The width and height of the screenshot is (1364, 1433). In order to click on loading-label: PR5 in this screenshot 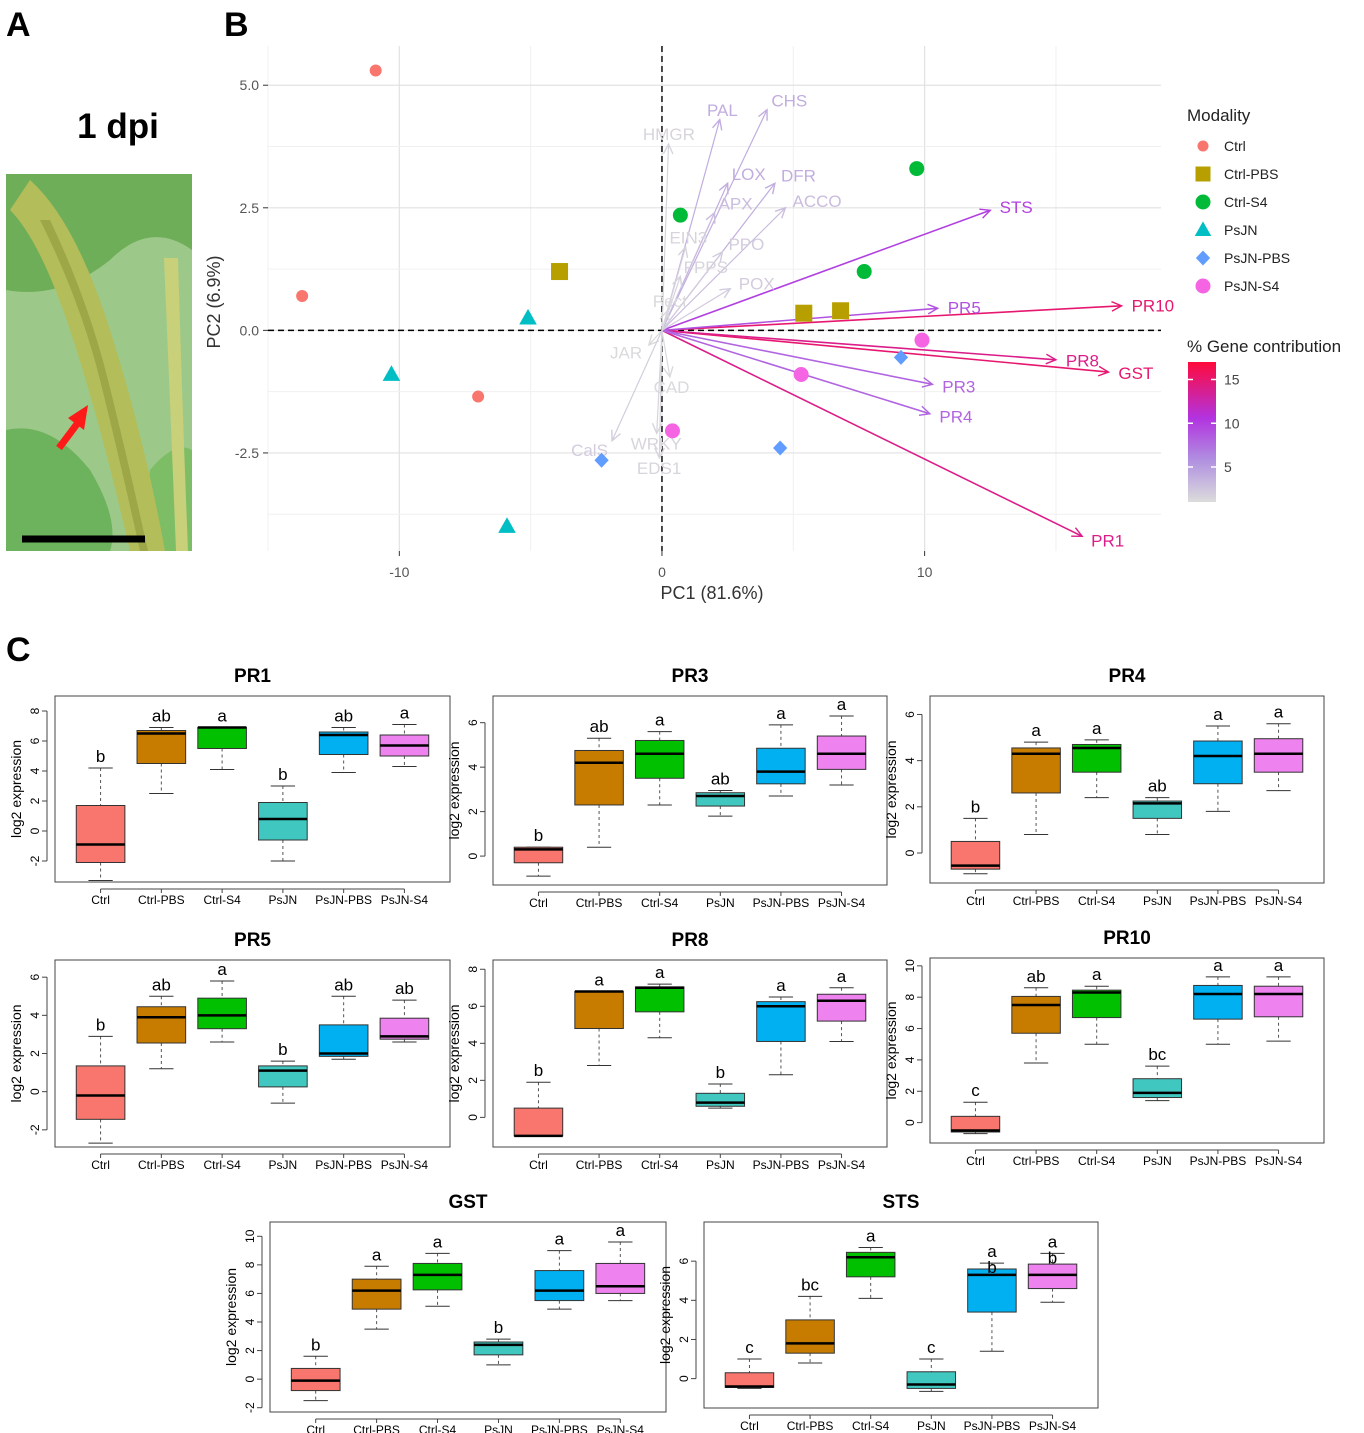, I will do `click(964, 308)`.